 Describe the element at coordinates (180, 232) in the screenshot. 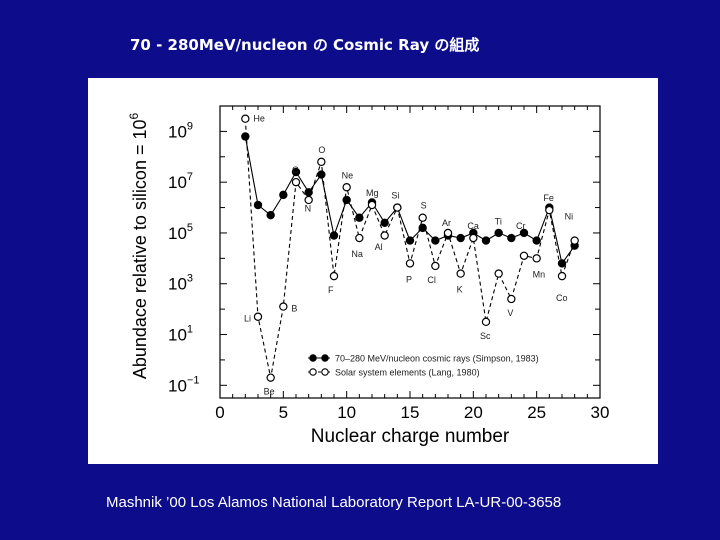

I see `y-tick-label: 10⁵` at that location.